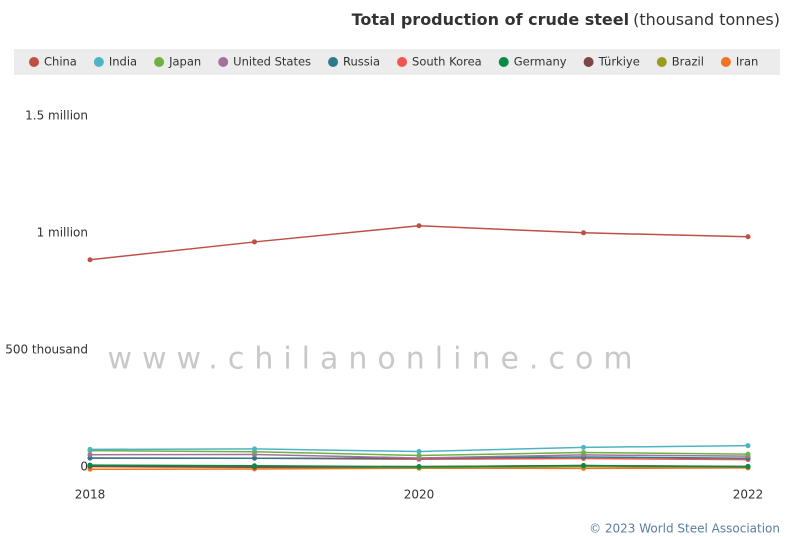  I want to click on legend-label: United States, so click(272, 62).